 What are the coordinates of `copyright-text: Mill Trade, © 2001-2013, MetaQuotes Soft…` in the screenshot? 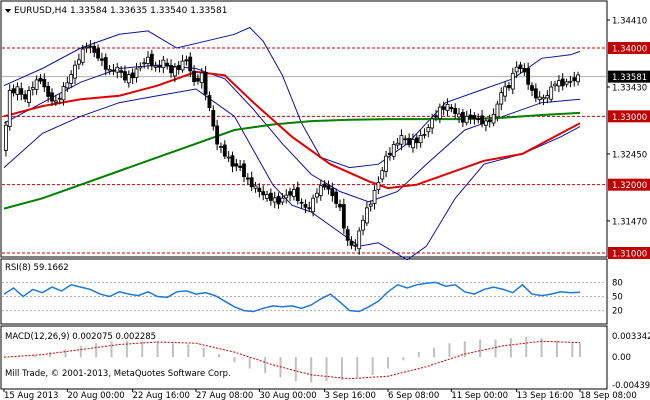 It's located at (118, 374).